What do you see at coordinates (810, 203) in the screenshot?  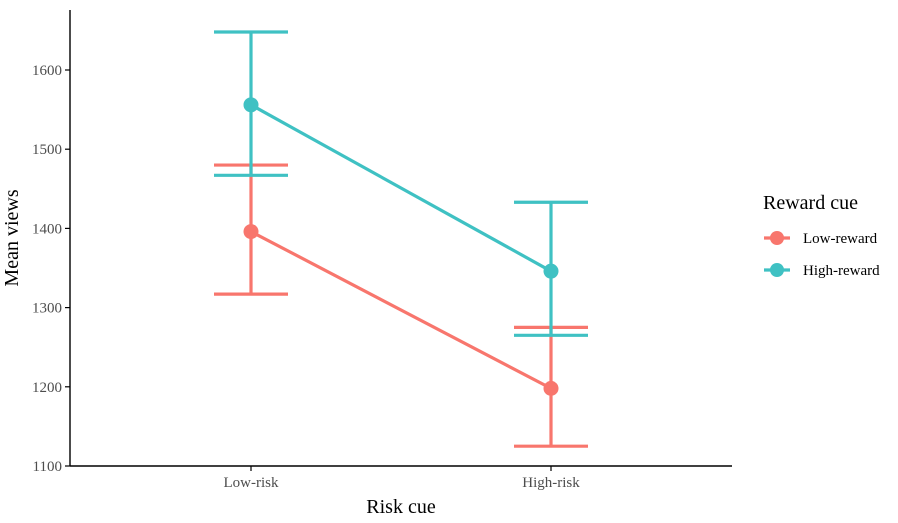 I see `legend-title: Reward cue` at bounding box center [810, 203].